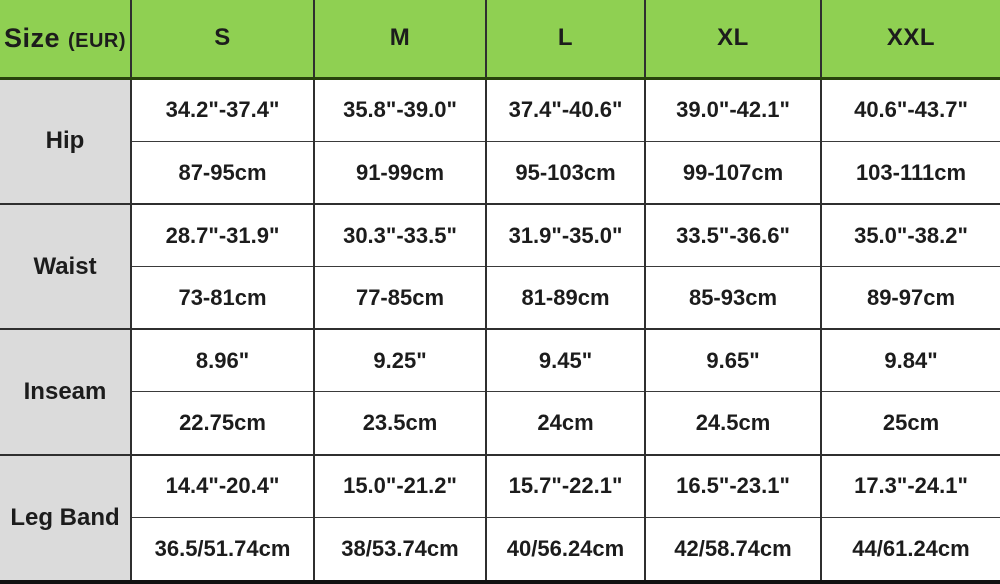  Describe the element at coordinates (66, 392) in the screenshot. I see `section-label-inseam: Inseam` at that location.